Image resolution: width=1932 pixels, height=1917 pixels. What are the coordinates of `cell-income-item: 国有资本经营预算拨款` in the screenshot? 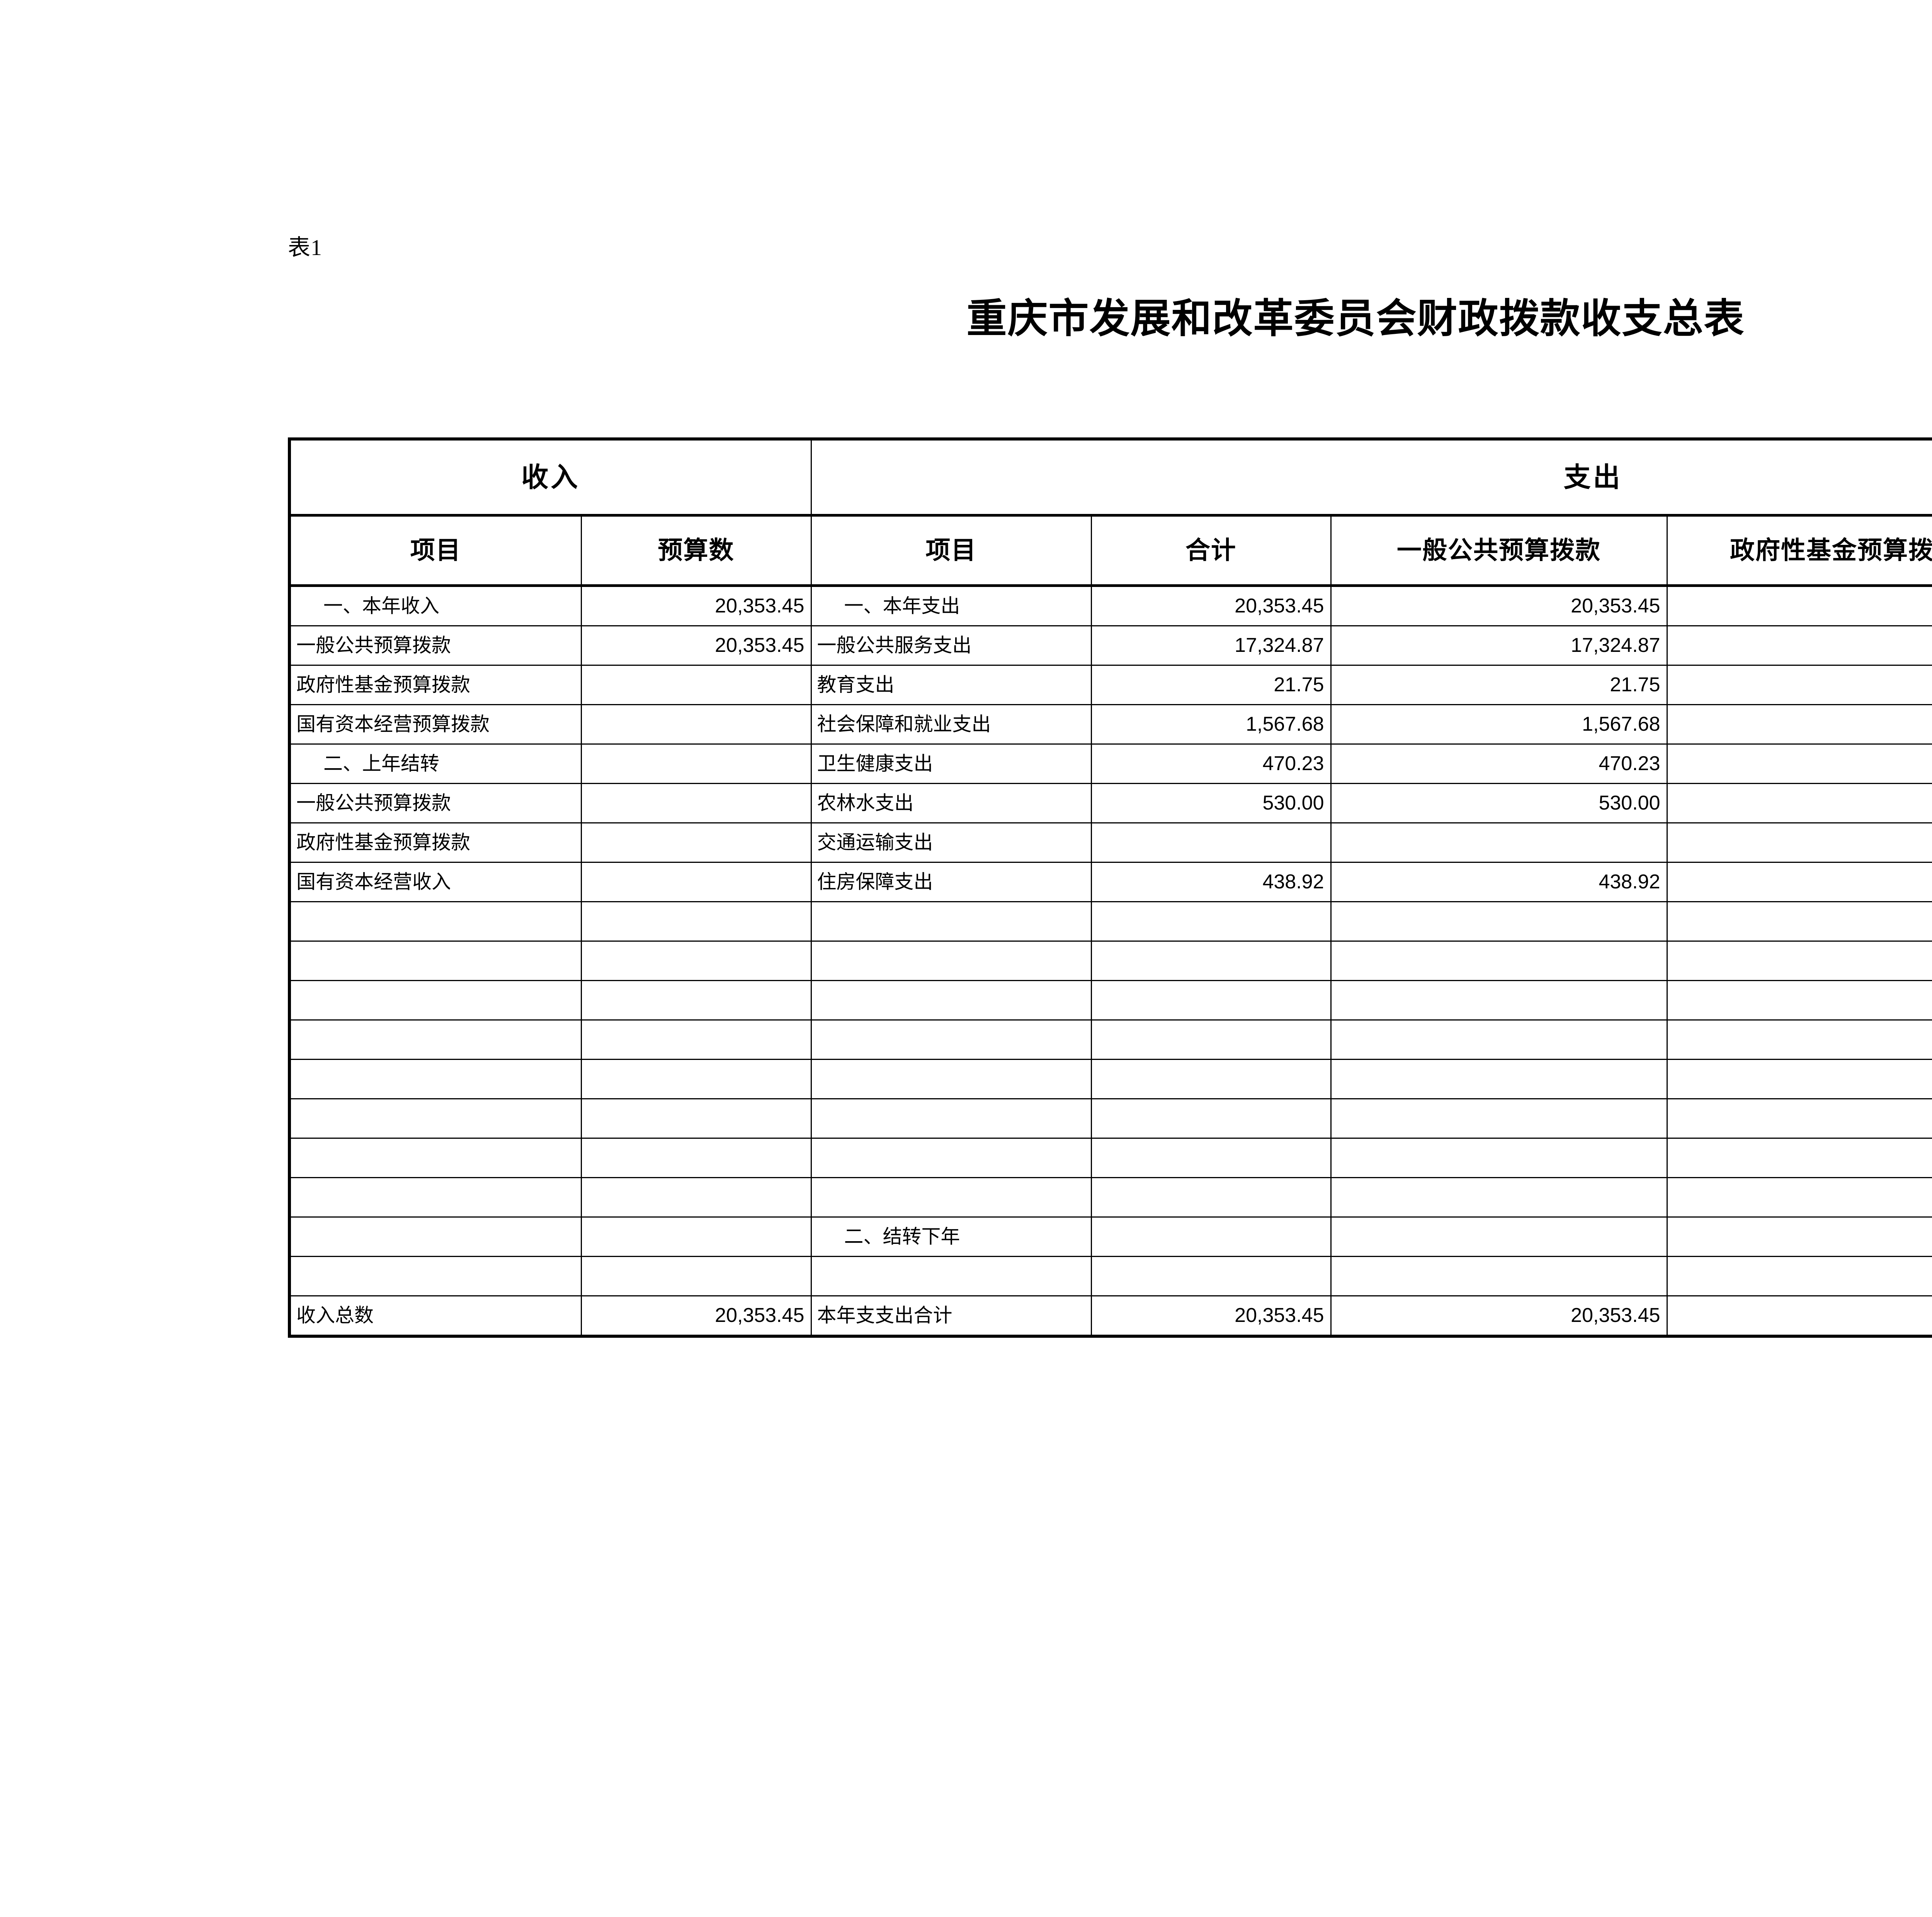 It's located at (436, 724).